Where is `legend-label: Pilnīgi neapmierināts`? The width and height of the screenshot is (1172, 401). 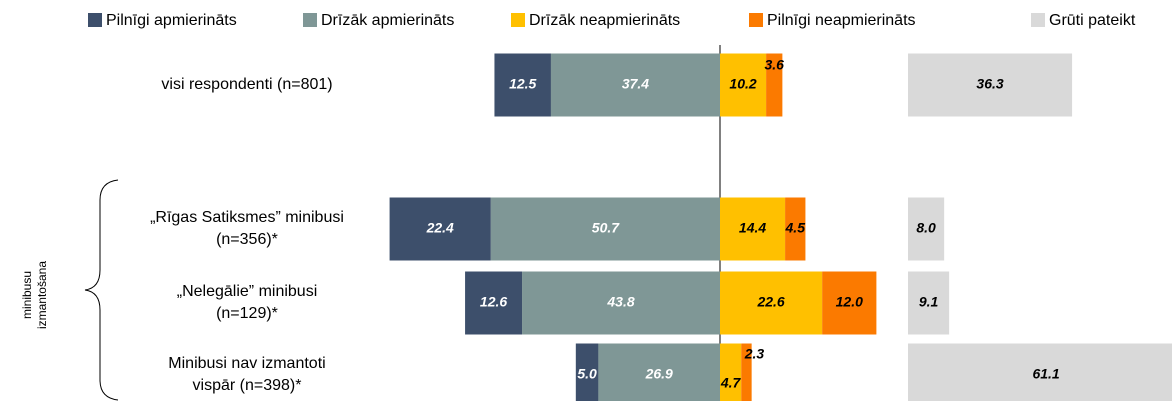 legend-label: Pilnīgi neapmierināts is located at coordinates (841, 20).